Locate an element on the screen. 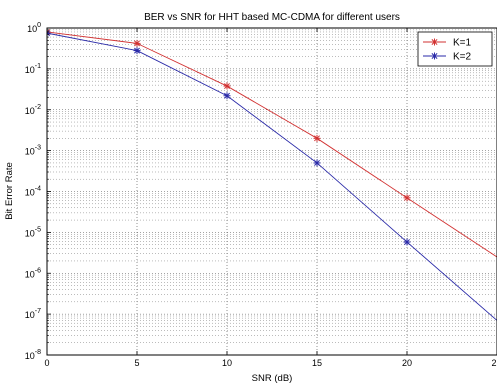 This screenshot has height=383, width=497. y-tick-label: 10⁻³ is located at coordinates (33, 151).